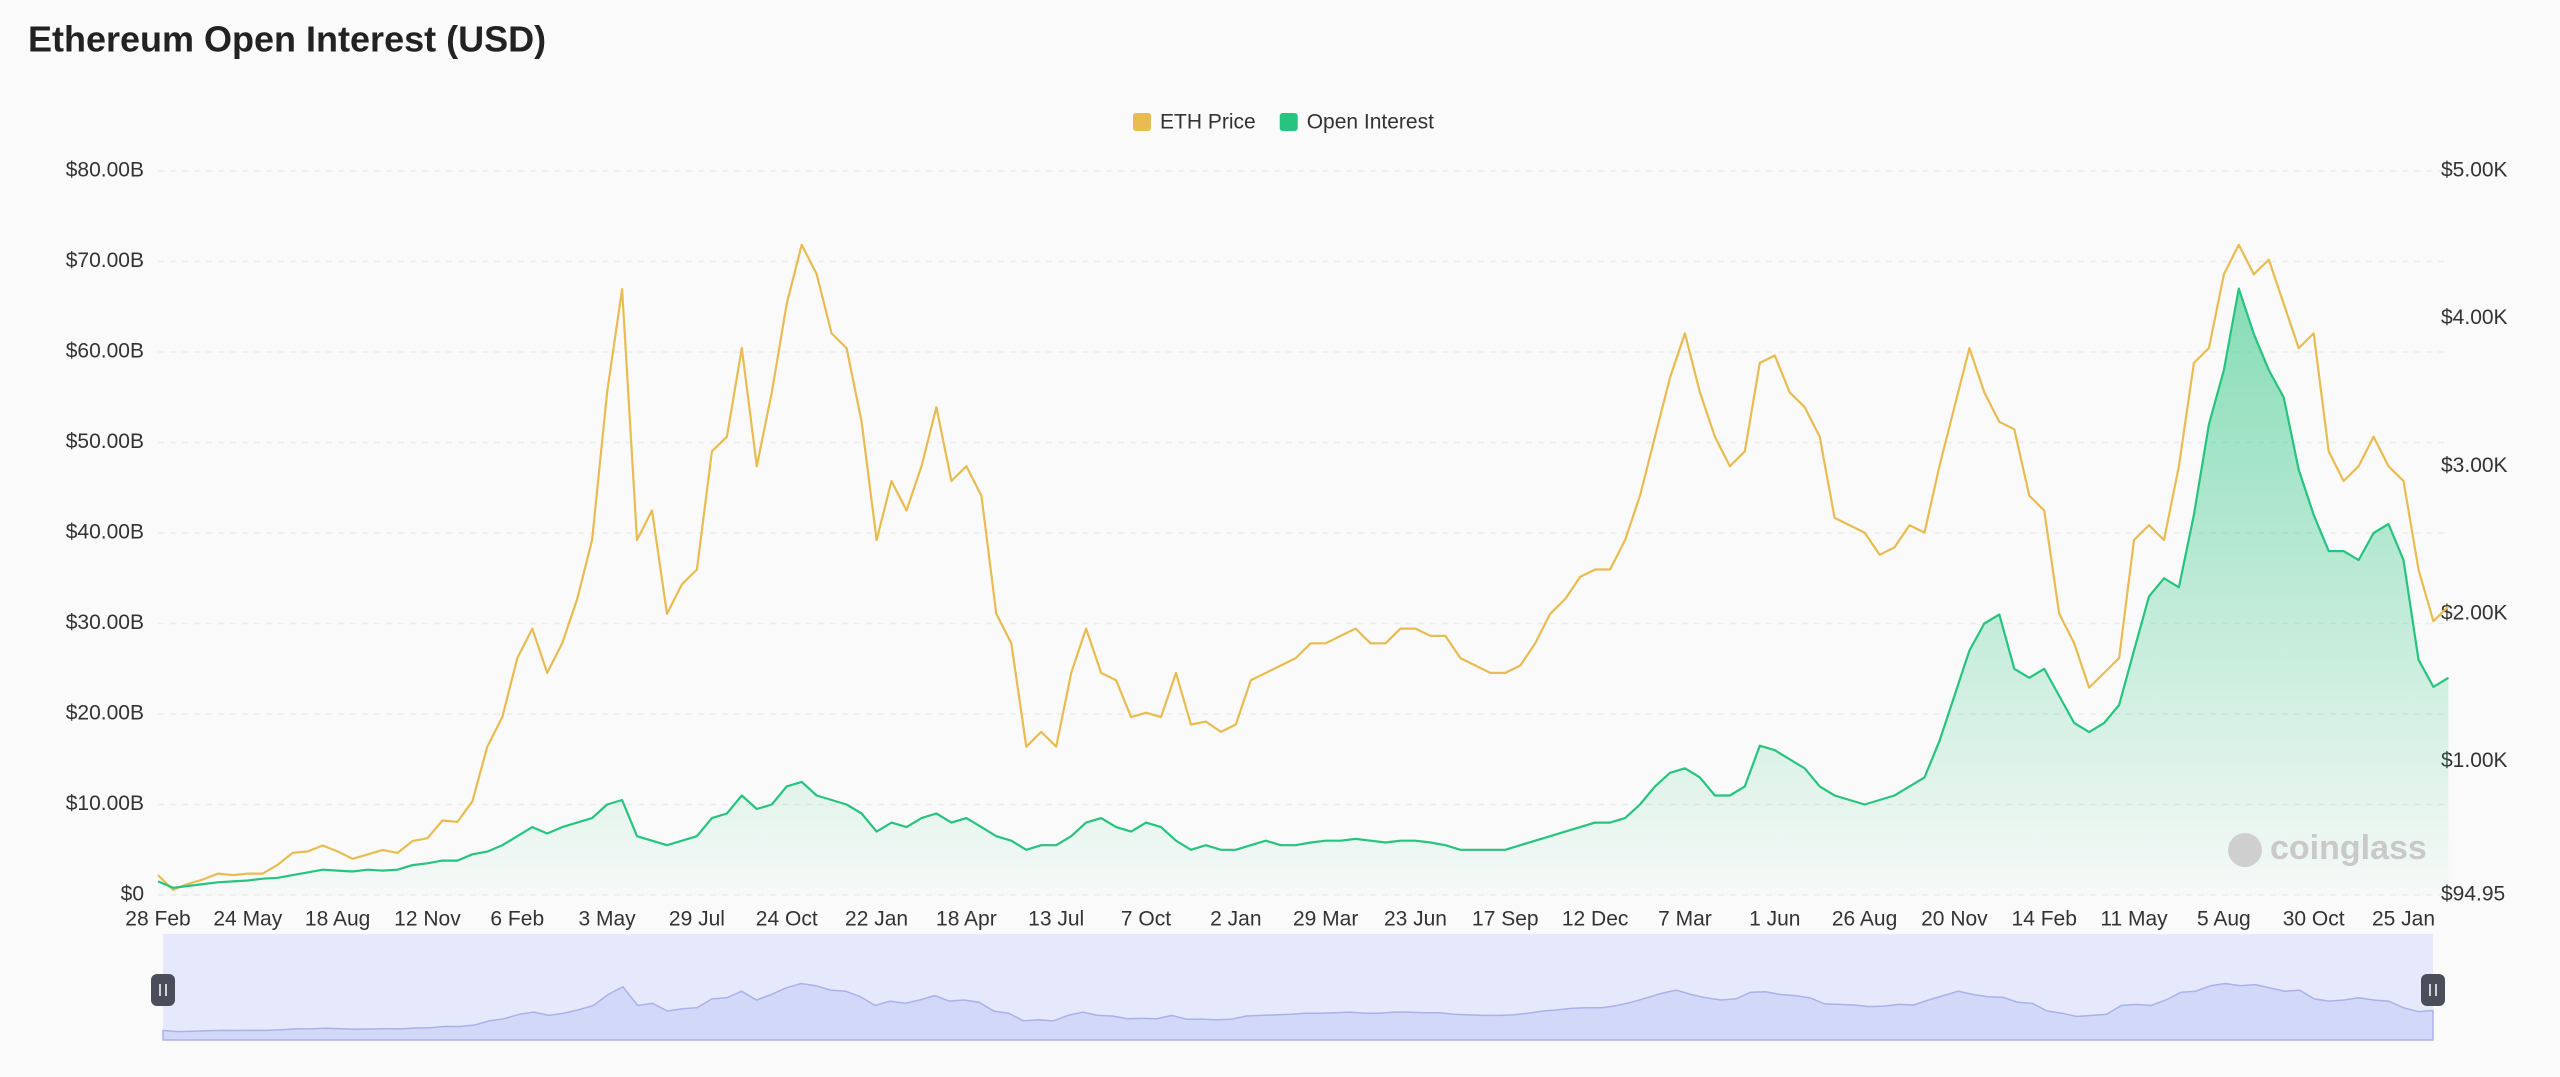 The width and height of the screenshot is (2560, 1077). I want to click on legend-label: ETH Price, so click(1208, 122).